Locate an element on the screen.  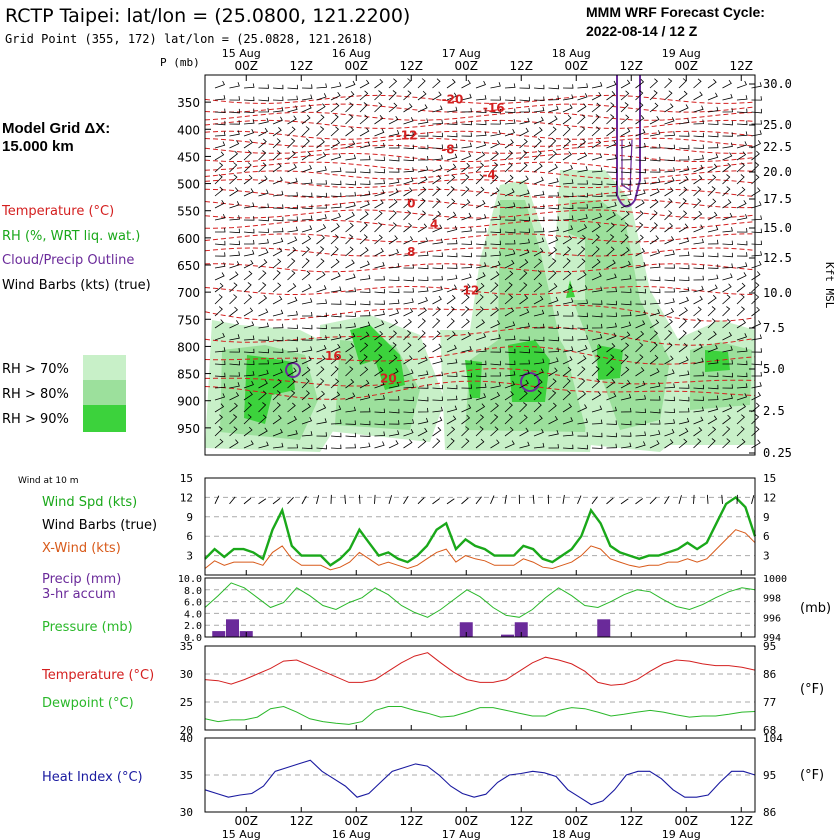
pressure-tick-3: 1000 is located at coordinates (775, 579).